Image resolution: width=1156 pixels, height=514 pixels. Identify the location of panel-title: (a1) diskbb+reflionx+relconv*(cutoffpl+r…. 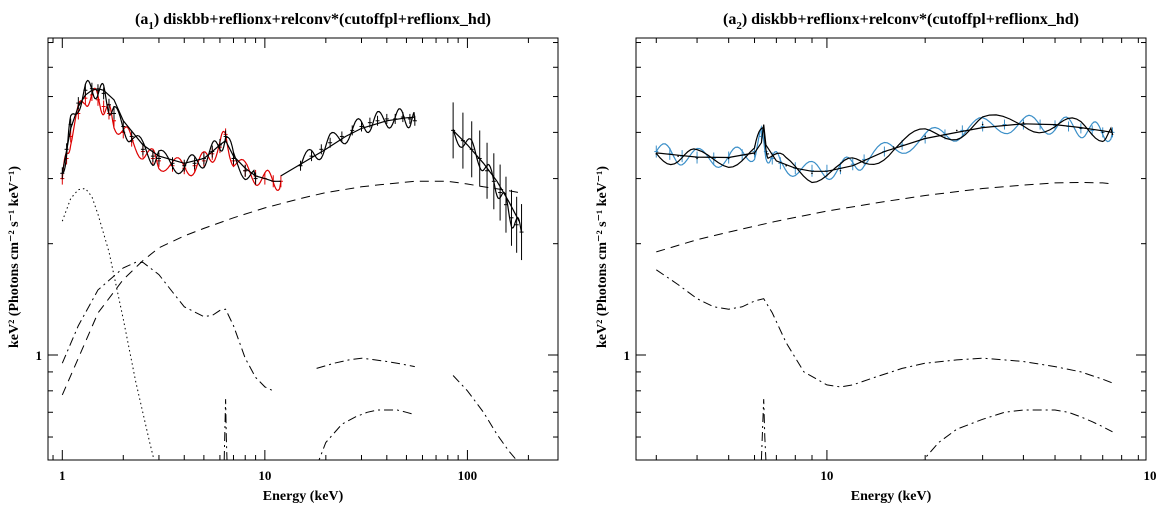
(313, 21).